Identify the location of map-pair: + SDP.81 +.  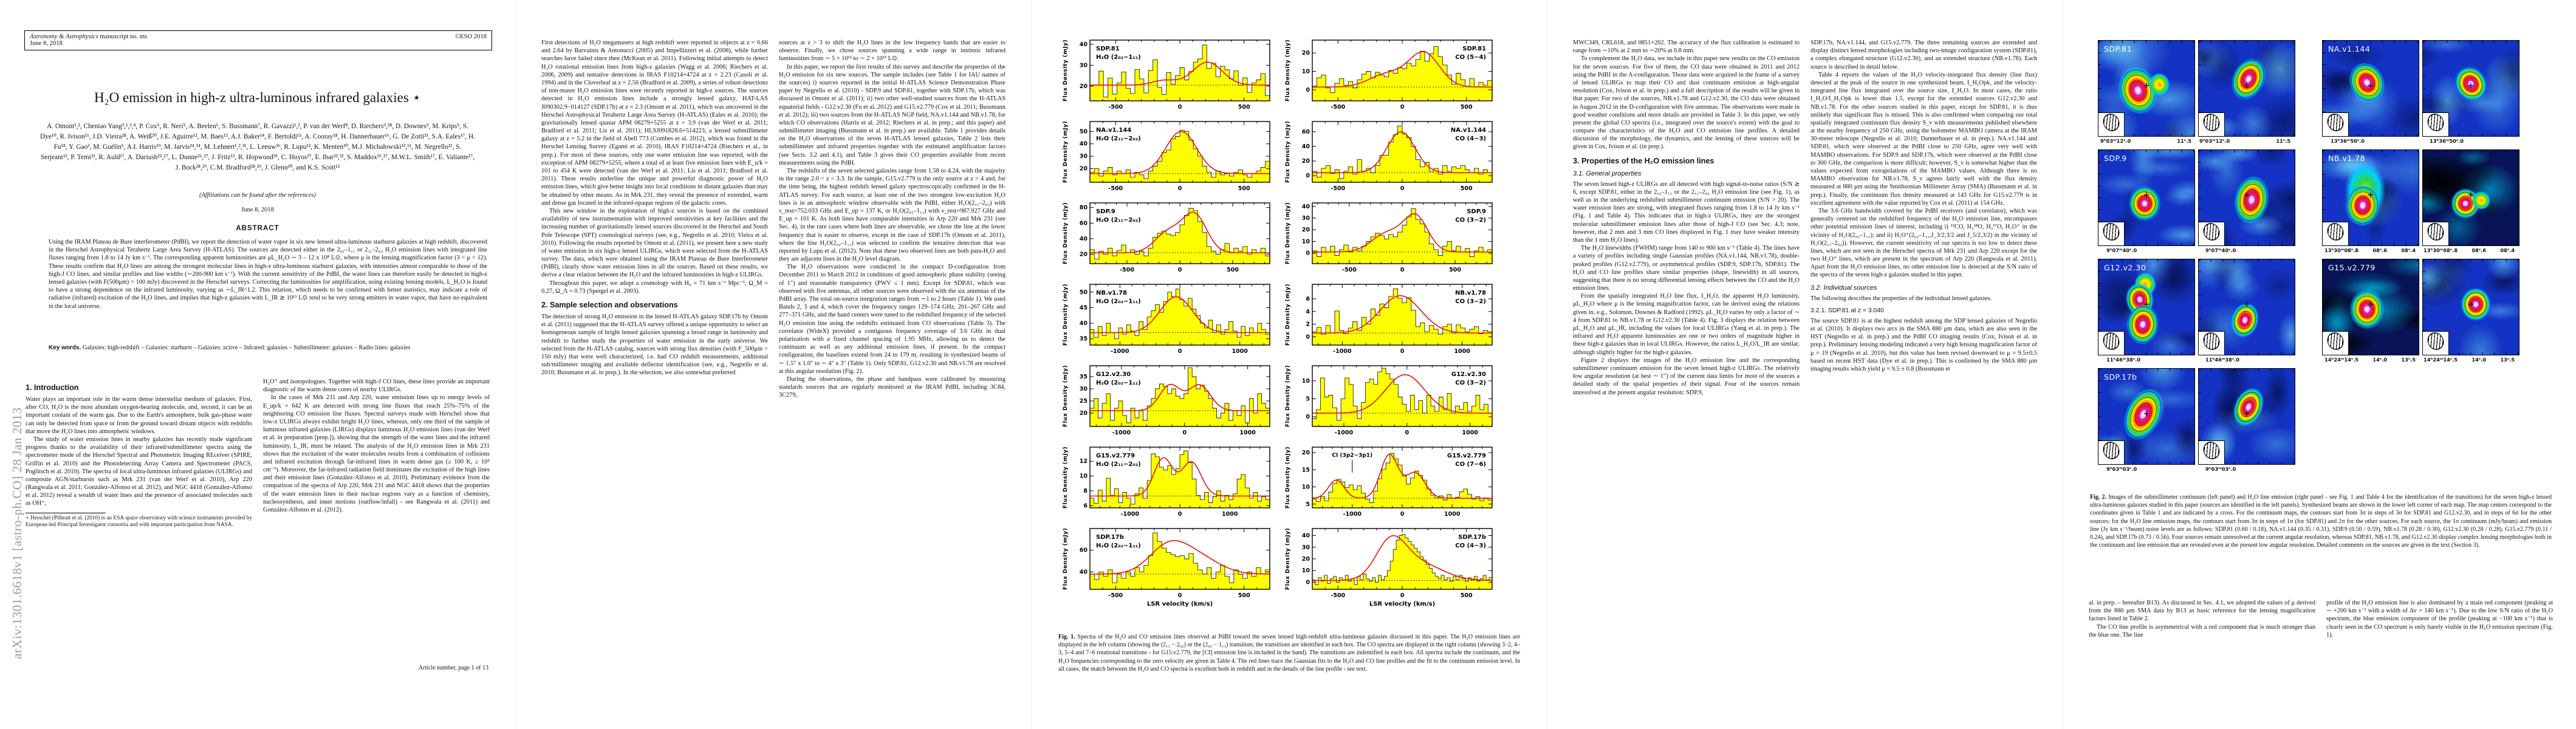
(2196, 88).